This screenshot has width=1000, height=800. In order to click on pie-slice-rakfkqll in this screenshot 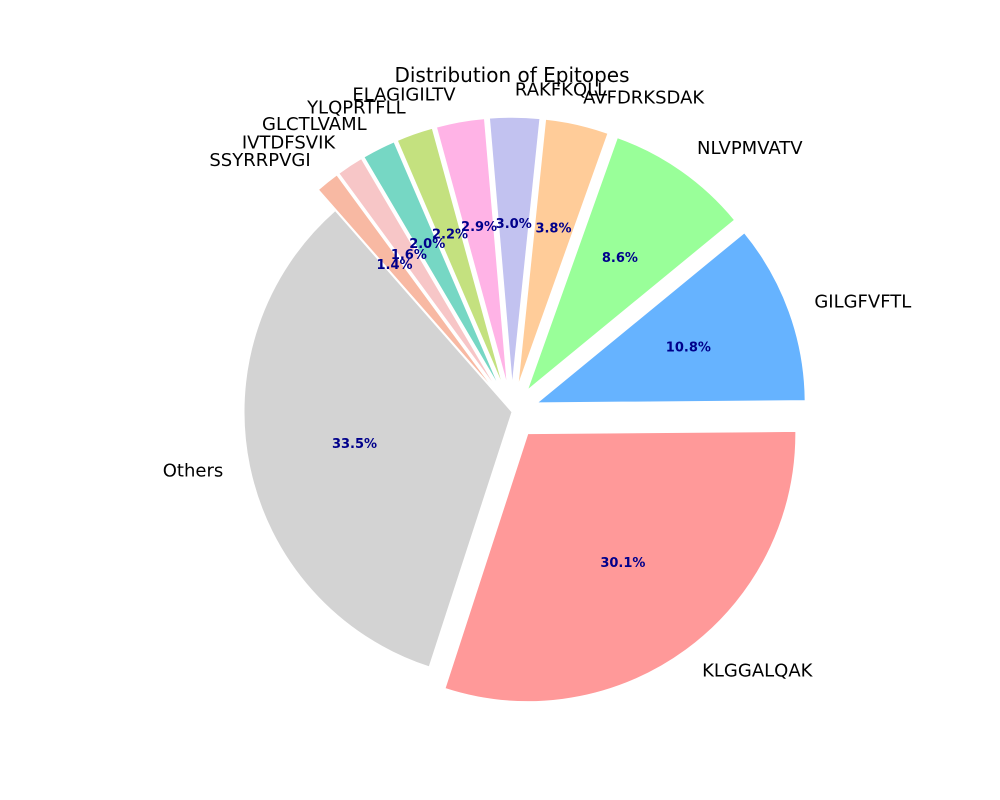, I will do `click(514, 251)`.